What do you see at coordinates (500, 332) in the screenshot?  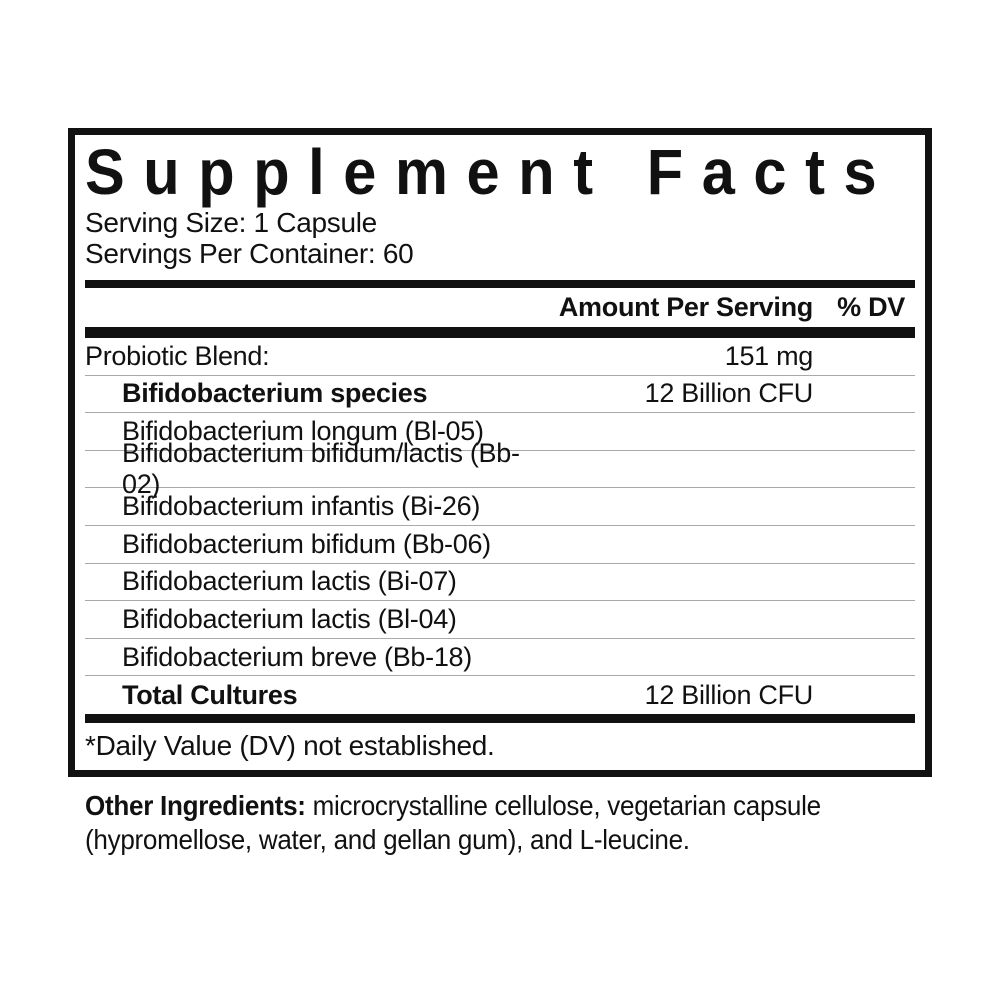 I see `divider-bar-header` at bounding box center [500, 332].